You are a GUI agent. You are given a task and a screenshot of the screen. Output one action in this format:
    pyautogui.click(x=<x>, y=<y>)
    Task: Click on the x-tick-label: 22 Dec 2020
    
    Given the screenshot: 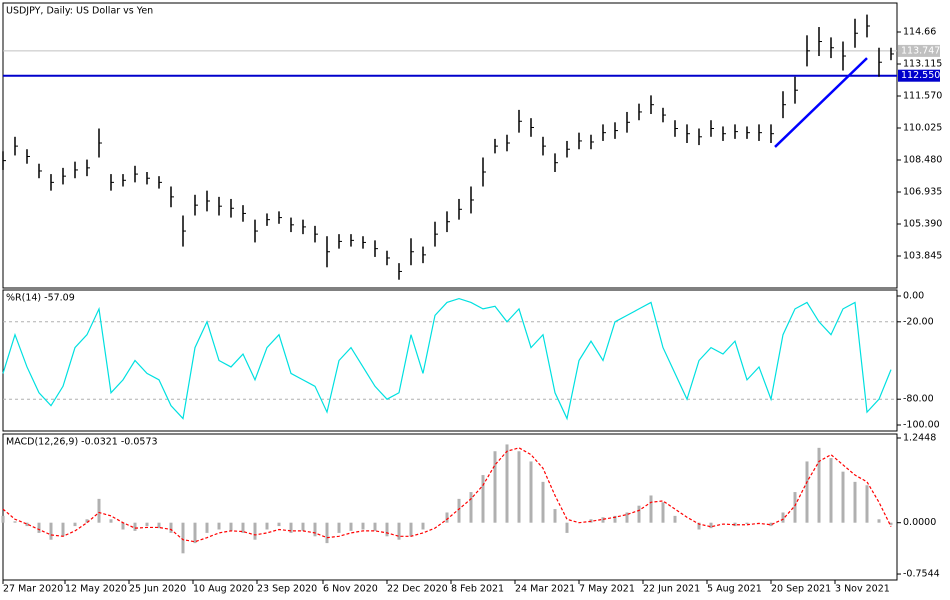 What is the action you would take?
    pyautogui.click(x=417, y=589)
    